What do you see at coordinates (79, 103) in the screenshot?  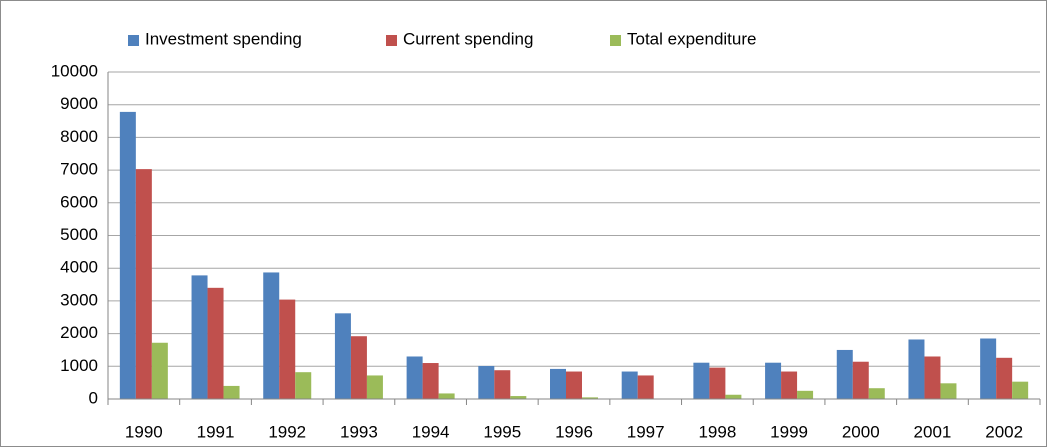 I see `y-tick-label: 9000` at bounding box center [79, 103].